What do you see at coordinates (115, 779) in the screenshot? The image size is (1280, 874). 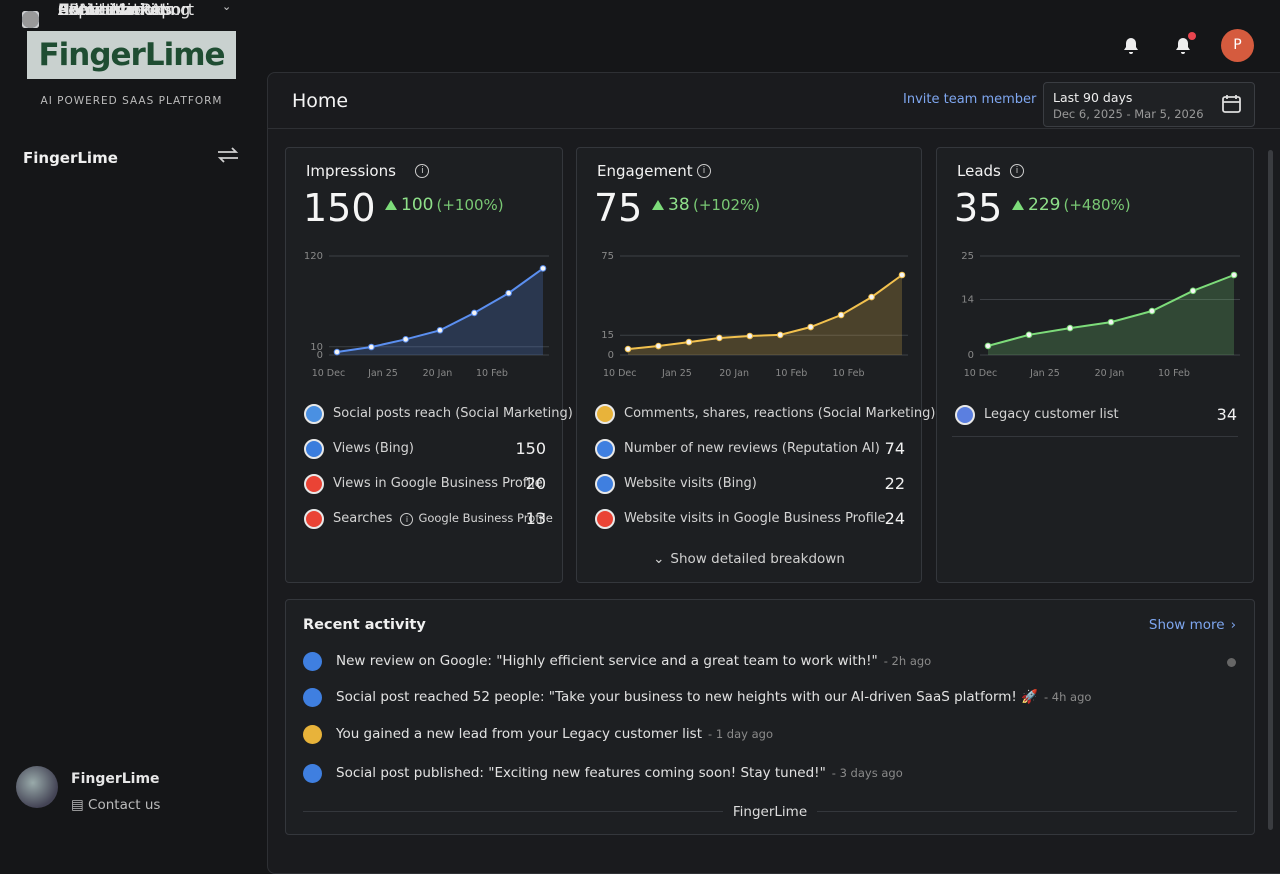 I see `profile-name: FingerLime` at bounding box center [115, 779].